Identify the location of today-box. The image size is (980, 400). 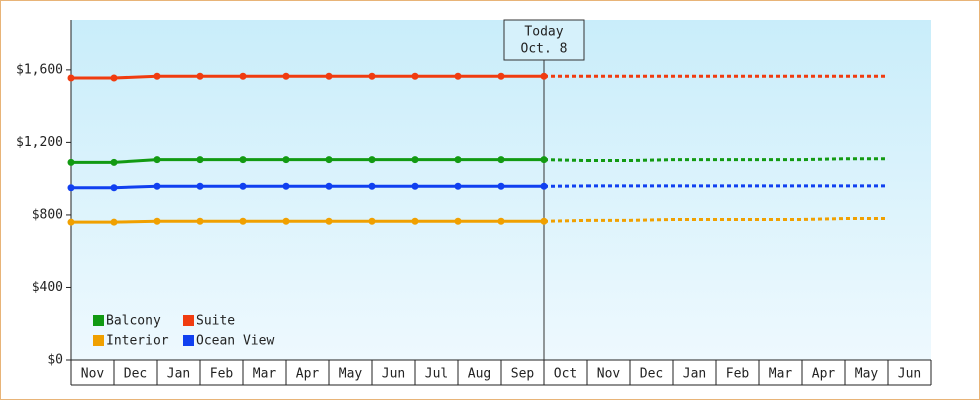
(544, 40).